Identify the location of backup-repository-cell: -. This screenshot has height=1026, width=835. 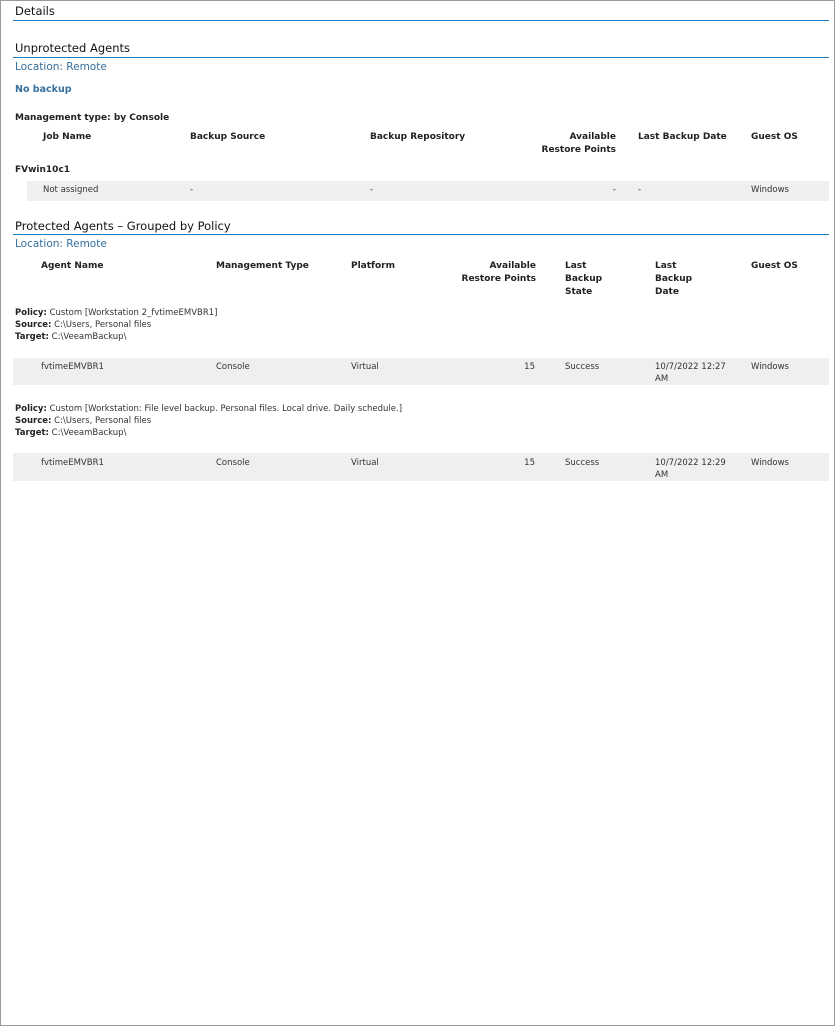
(372, 190).